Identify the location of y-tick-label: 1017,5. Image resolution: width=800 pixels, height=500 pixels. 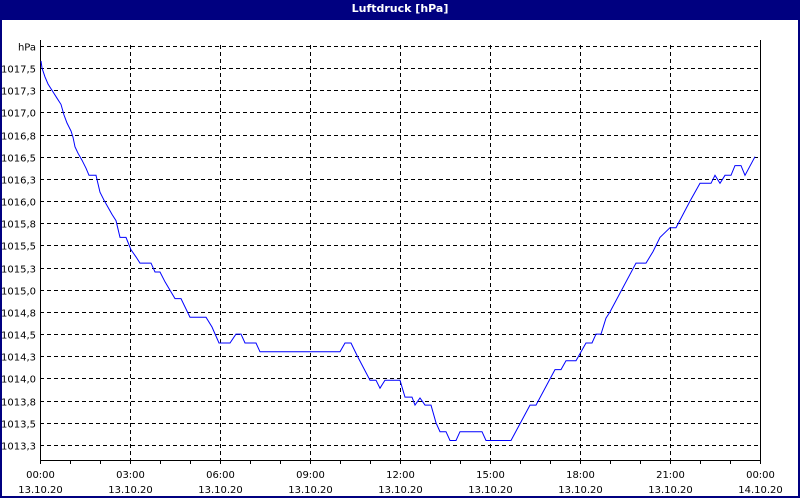
(18, 70).